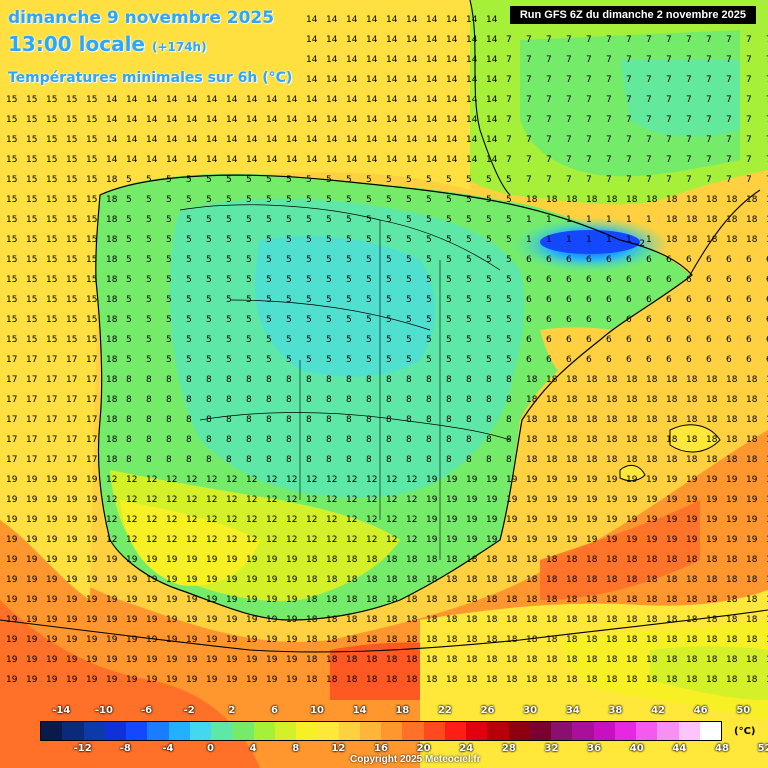 This screenshot has width=768, height=768. Describe the element at coordinates (423, 748) in the screenshot. I see `legend-label: 20` at that location.